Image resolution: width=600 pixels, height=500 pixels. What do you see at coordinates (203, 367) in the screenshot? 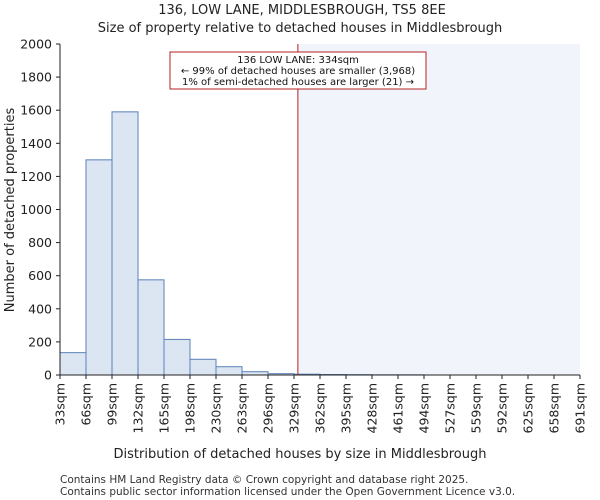
I see `bar-198sqm` at bounding box center [203, 367].